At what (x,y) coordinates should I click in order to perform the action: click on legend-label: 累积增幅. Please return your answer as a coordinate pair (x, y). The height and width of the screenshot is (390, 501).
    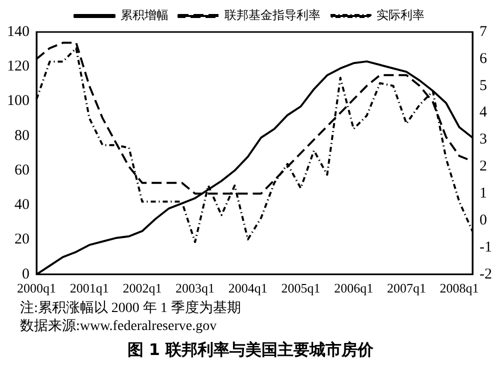
    Looking at the image, I should click on (144, 15).